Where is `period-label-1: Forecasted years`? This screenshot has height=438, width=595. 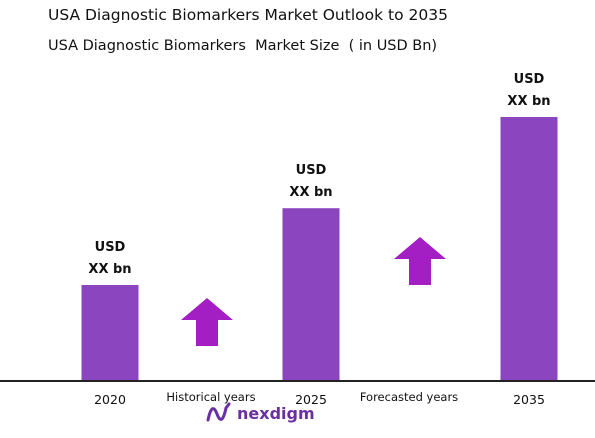 period-label-1: Forecasted years is located at coordinates (409, 397).